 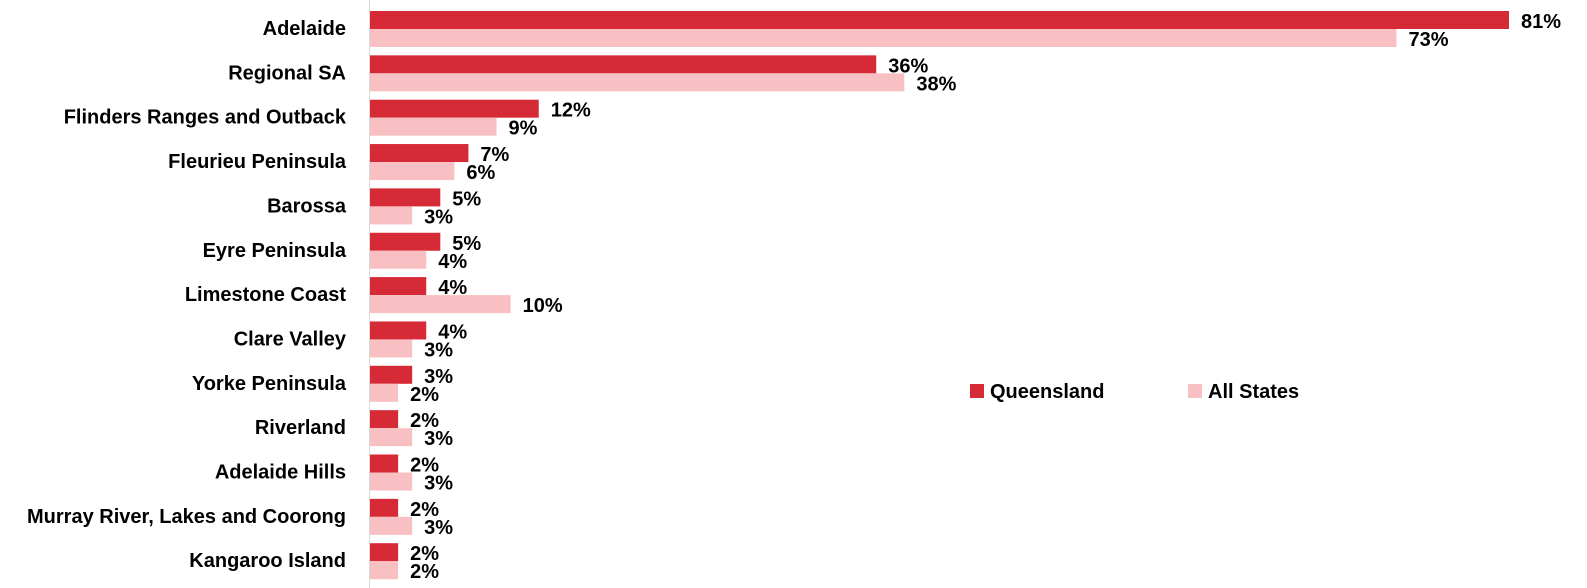 What do you see at coordinates (438, 484) in the screenshot?
I see `value-label-all-states-adelaide-hills: 3%` at bounding box center [438, 484].